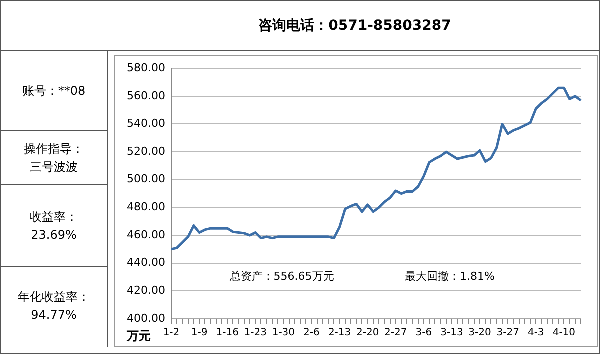 Image resolution: width=600 pixels, height=354 pixels. Describe the element at coordinates (146, 207) in the screenshot. I see `y-tick-label: 480.00` at that location.